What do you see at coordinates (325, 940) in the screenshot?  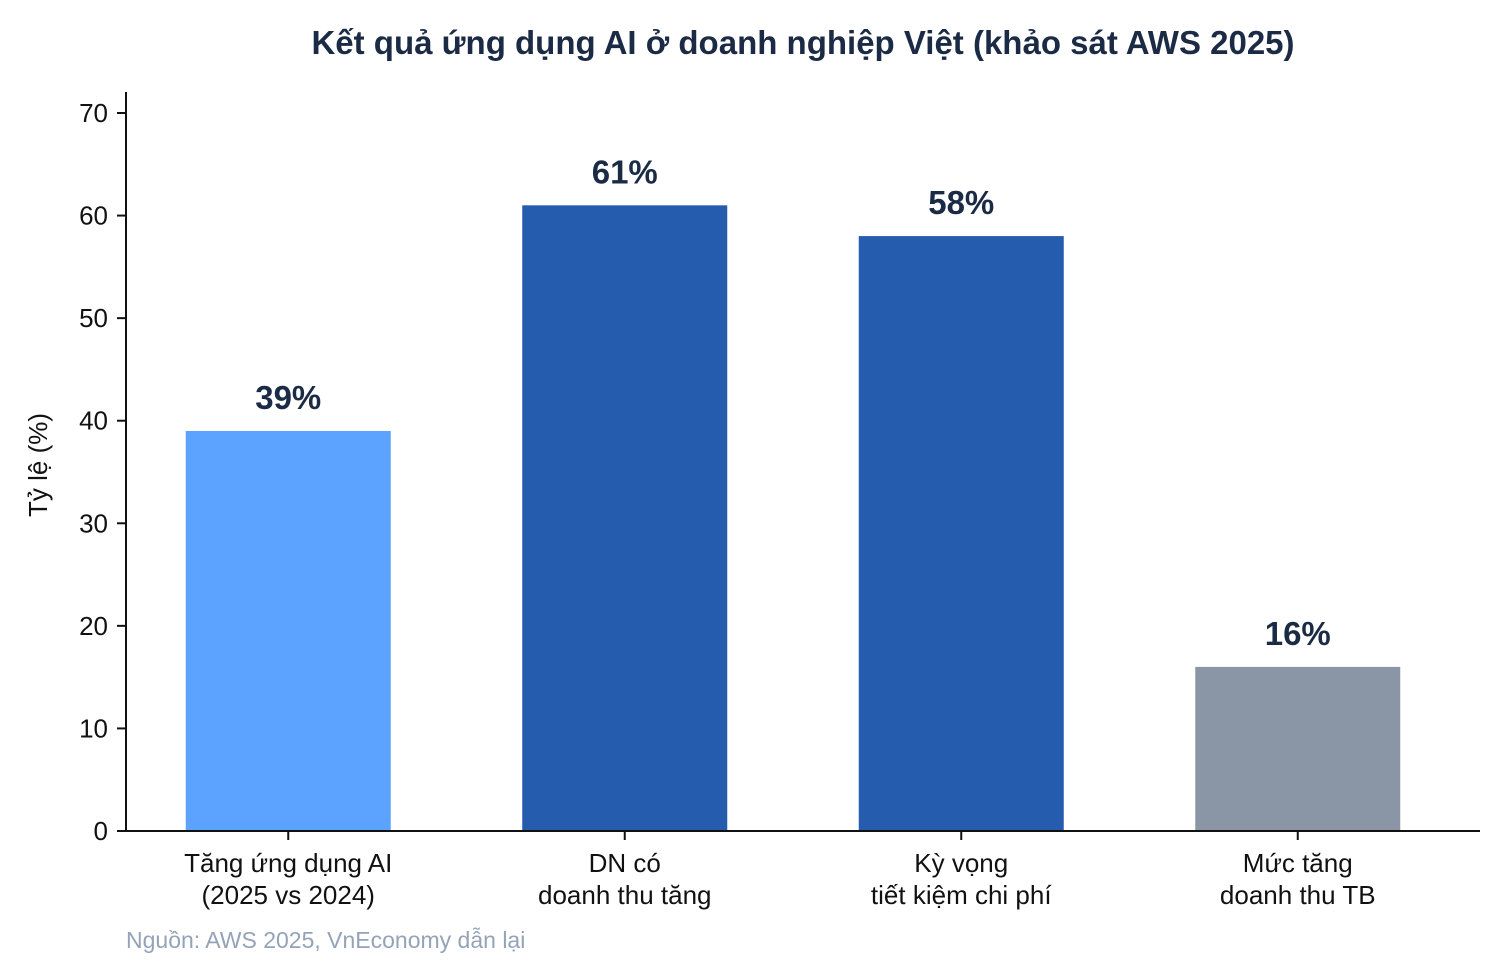 I see `source-note: Nguồn: AWS 2025, VnEconomy dẫn lại` at bounding box center [325, 940].